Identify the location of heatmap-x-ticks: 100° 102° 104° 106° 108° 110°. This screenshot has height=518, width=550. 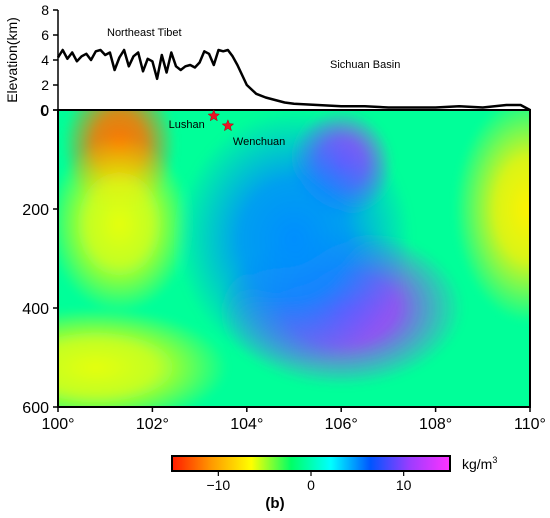
(293, 420).